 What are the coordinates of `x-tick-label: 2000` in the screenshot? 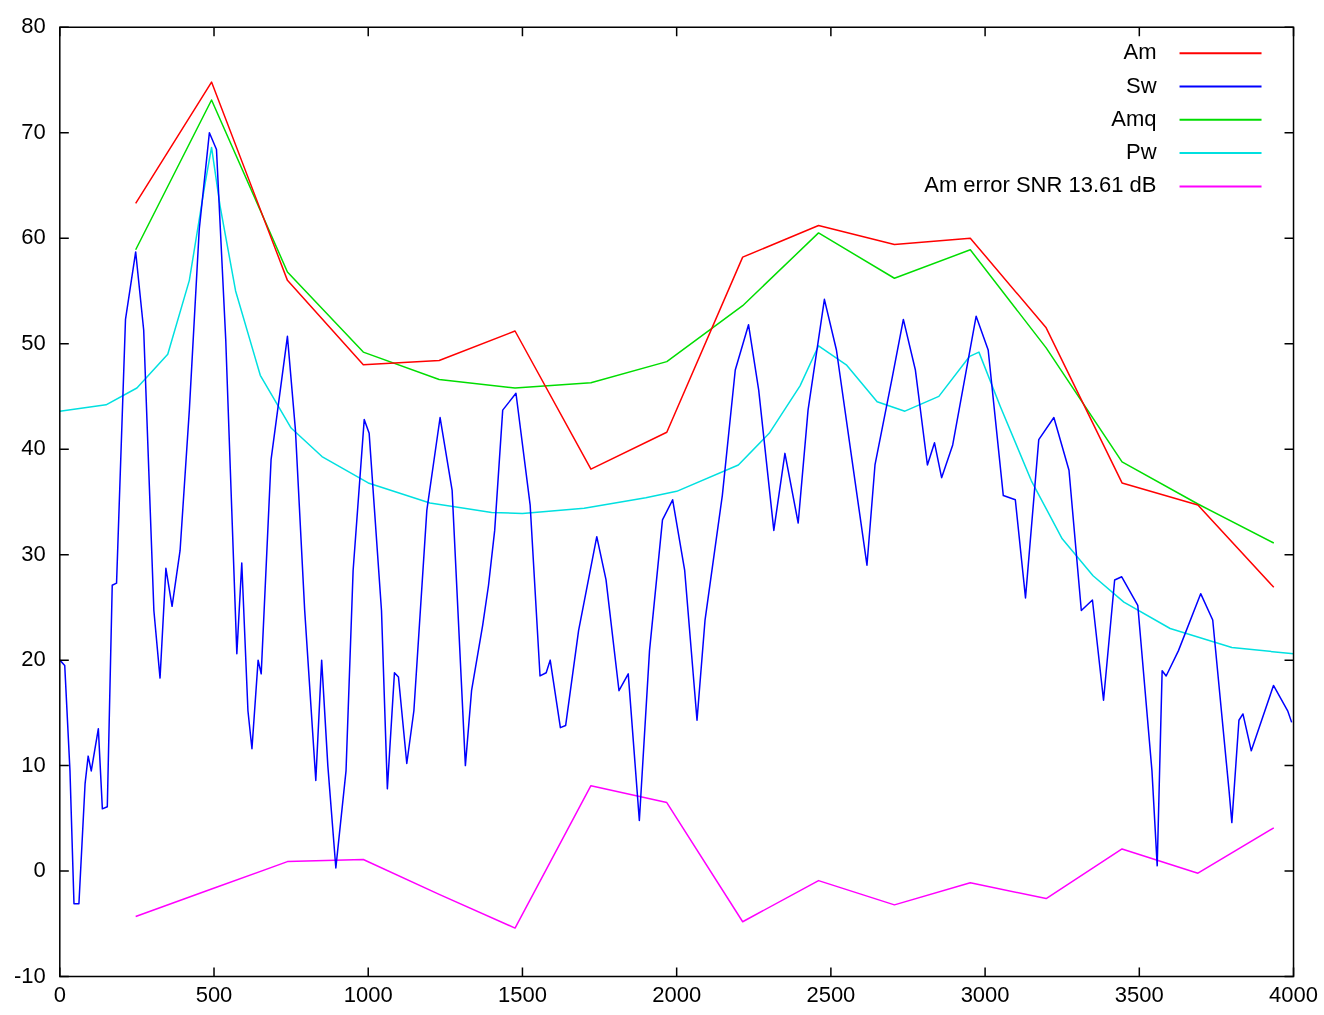 It's located at (677, 994).